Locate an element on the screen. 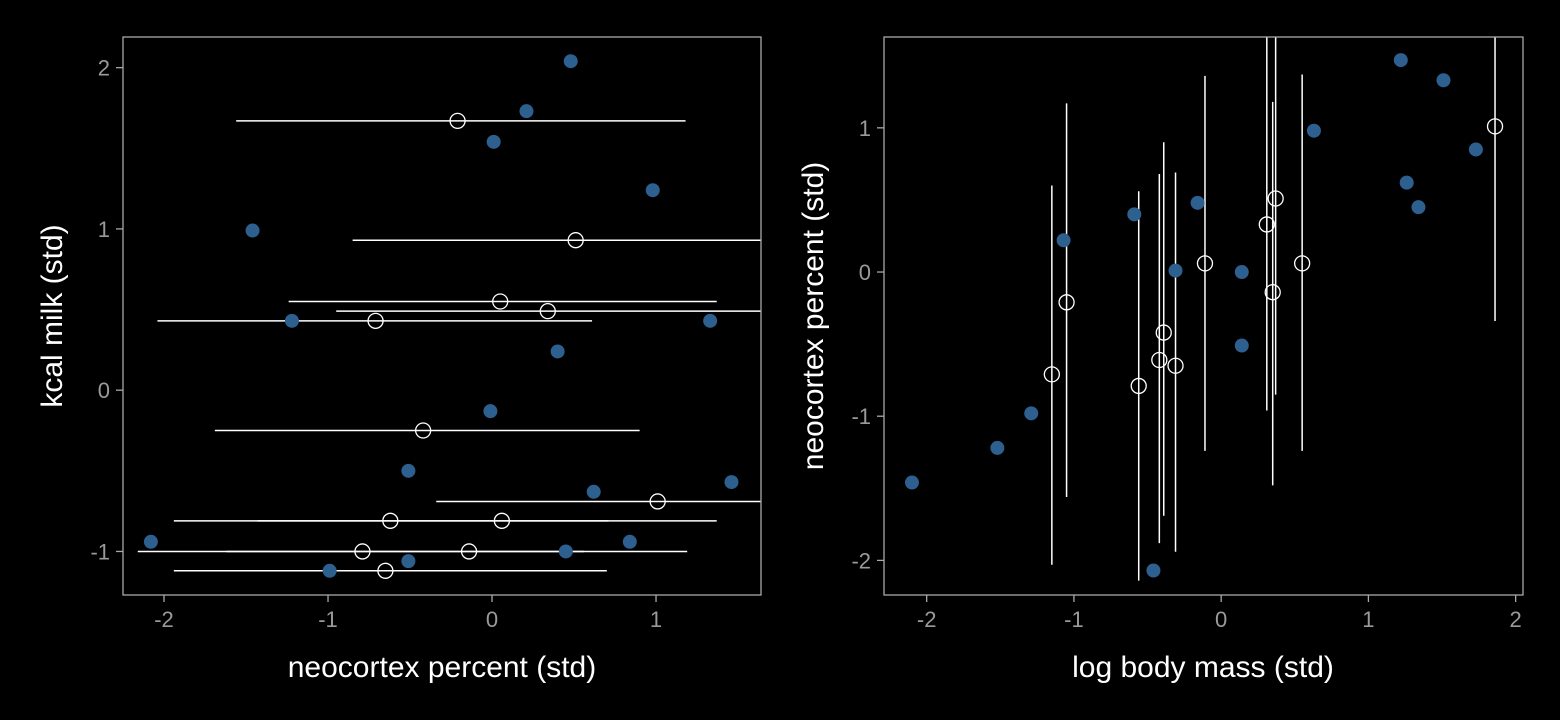  right-y-axis-title: neocortex percent (std) is located at coordinates (813, 316).